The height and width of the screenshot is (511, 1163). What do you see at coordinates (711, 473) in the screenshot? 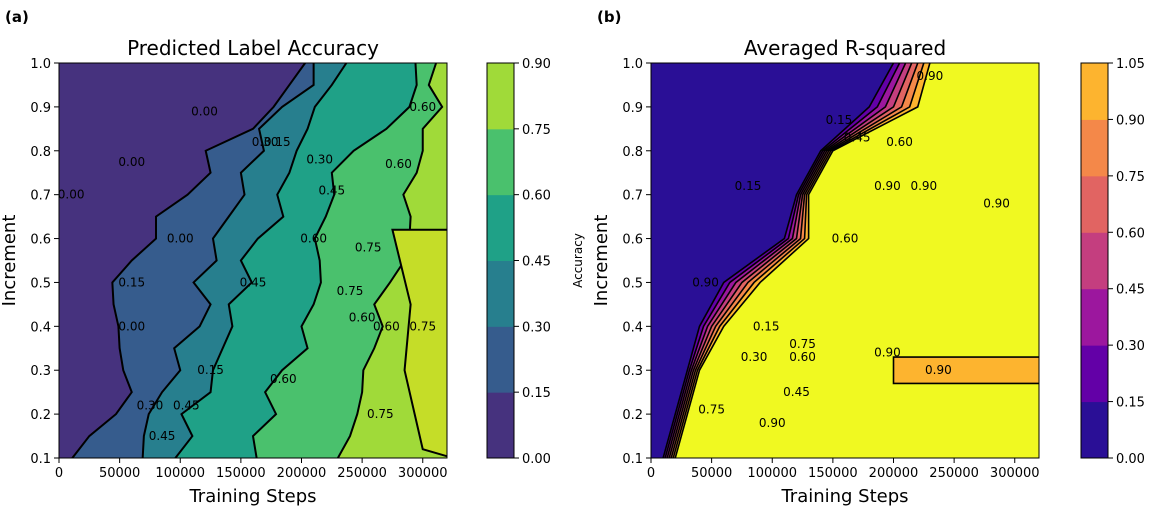
I see `x-tick-label: 50000` at bounding box center [711, 473].